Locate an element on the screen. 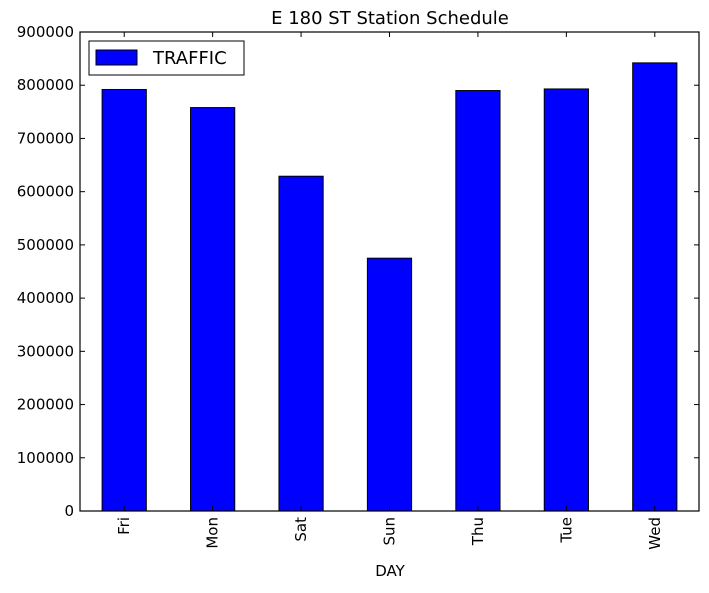 The height and width of the screenshot is (593, 709). bar-mon is located at coordinates (213, 309).